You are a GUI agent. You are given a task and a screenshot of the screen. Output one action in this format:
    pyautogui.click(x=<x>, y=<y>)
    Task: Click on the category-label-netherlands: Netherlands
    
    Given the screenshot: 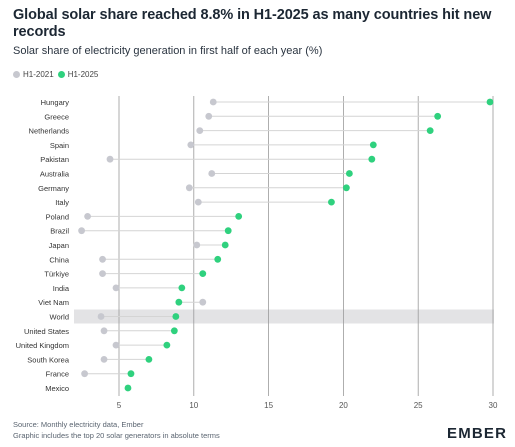 What is the action you would take?
    pyautogui.click(x=49, y=131)
    